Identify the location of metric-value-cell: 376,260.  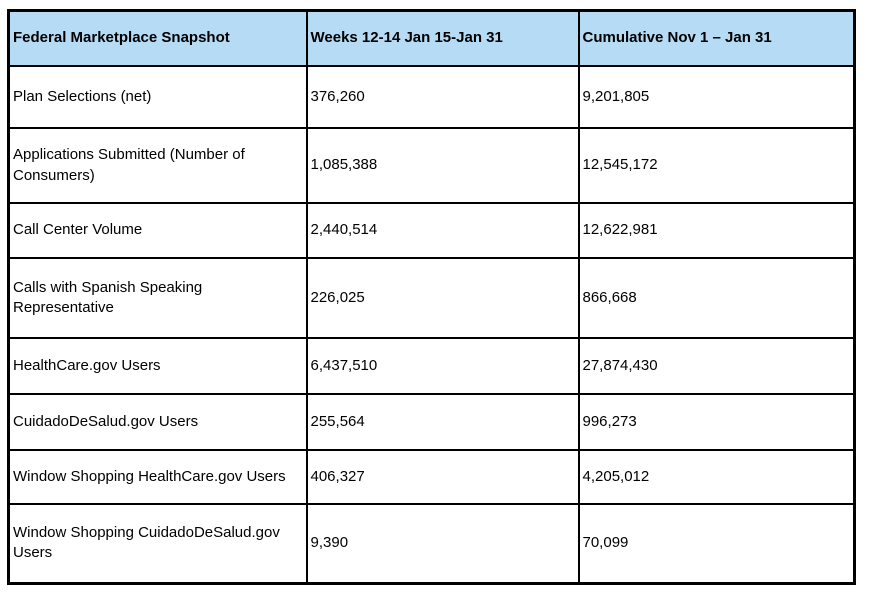
(442, 97).